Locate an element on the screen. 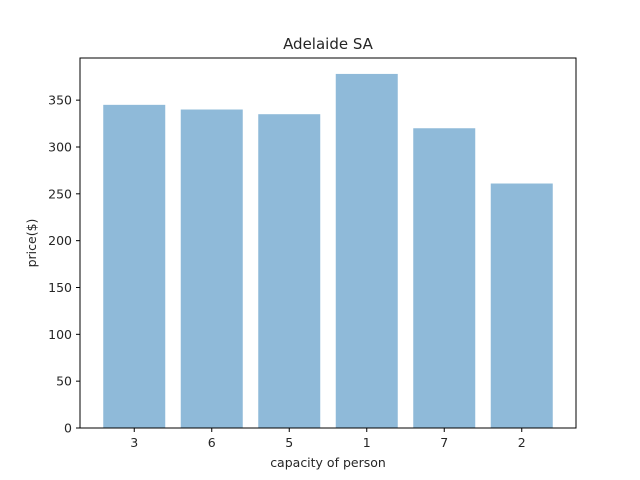 This screenshot has width=640, height=480. y-tick-label: 250 is located at coordinates (60, 193).